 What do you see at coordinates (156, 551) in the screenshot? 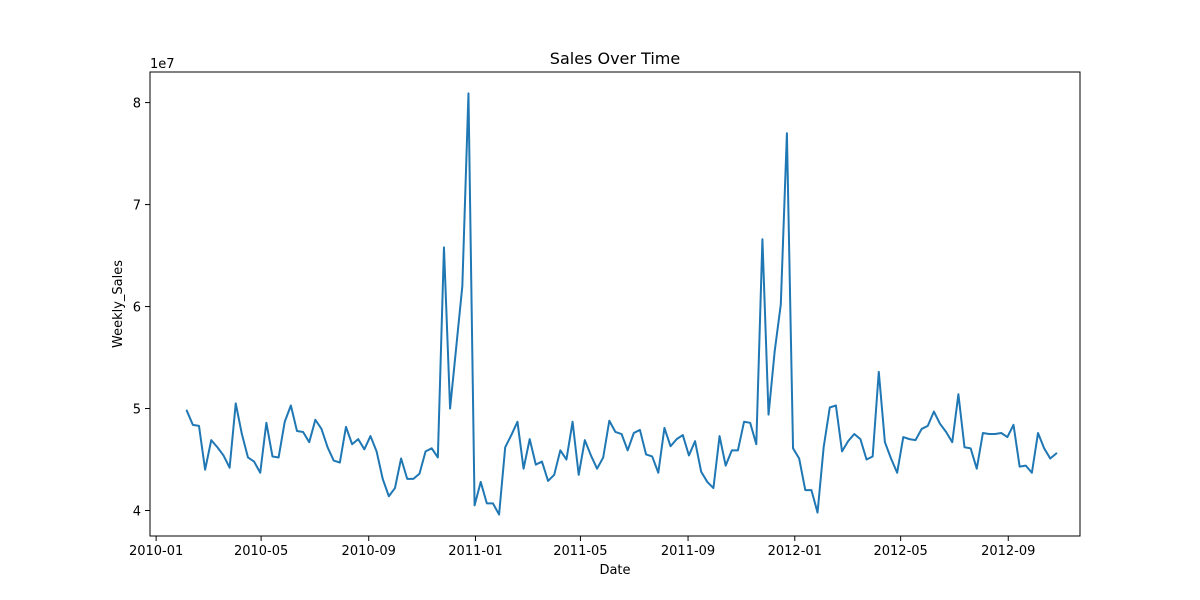
I see `x-tick-label: 2010-01` at bounding box center [156, 551].